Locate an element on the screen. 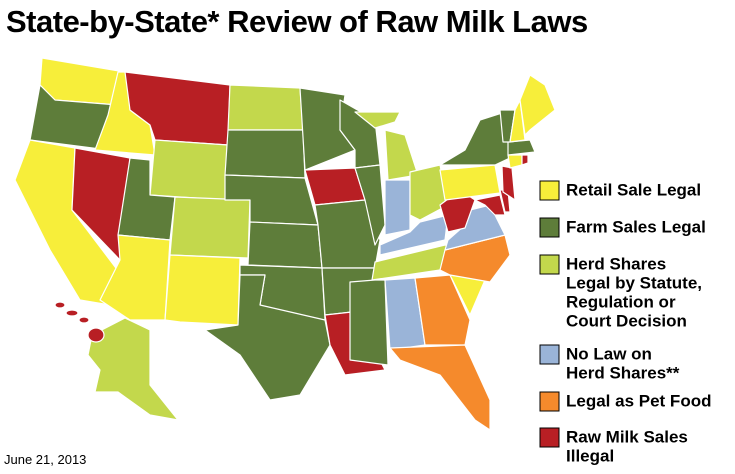 This screenshot has height=474, width=735. legend-label: Regulation or is located at coordinates (621, 301).